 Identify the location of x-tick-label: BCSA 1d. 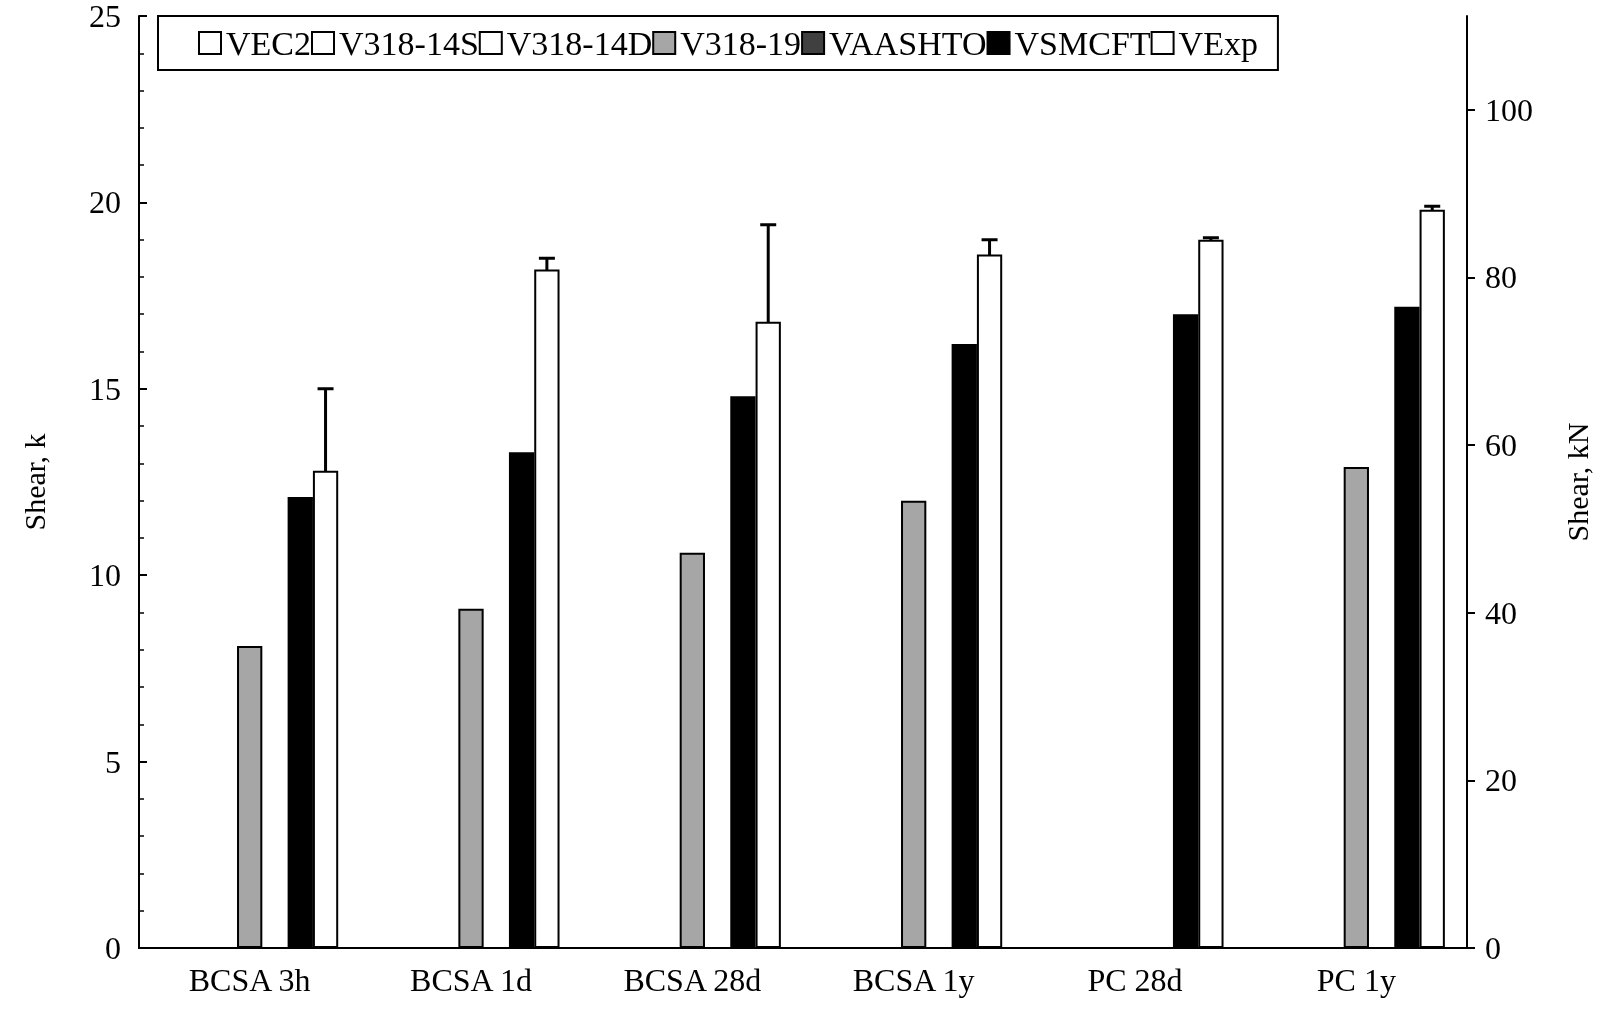
(471, 980).